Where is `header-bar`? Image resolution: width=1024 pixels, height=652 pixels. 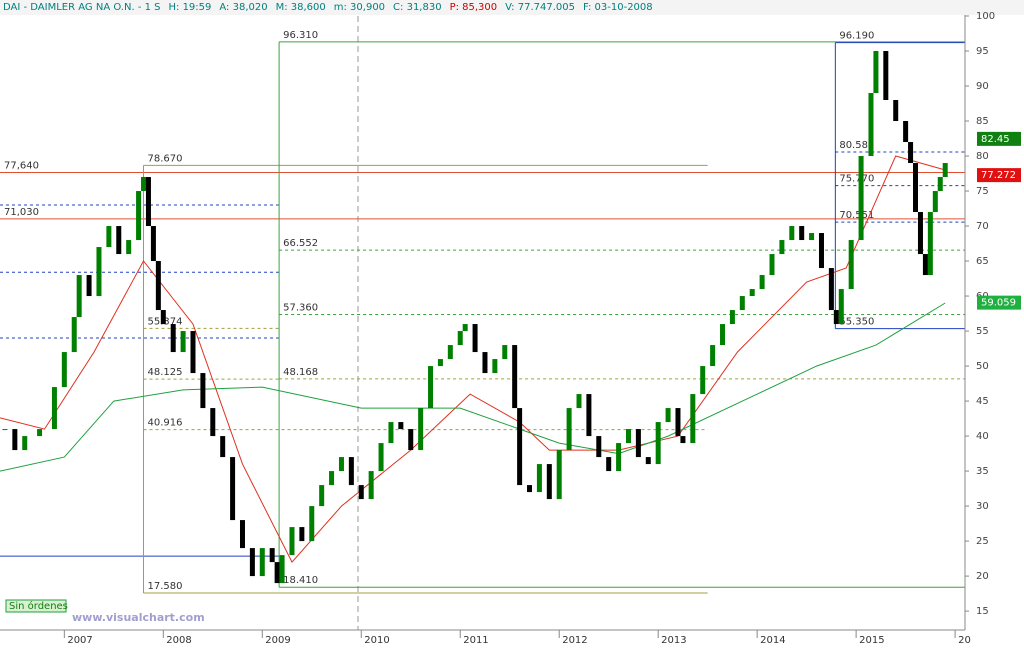 header-bar is located at coordinates (512, 7).